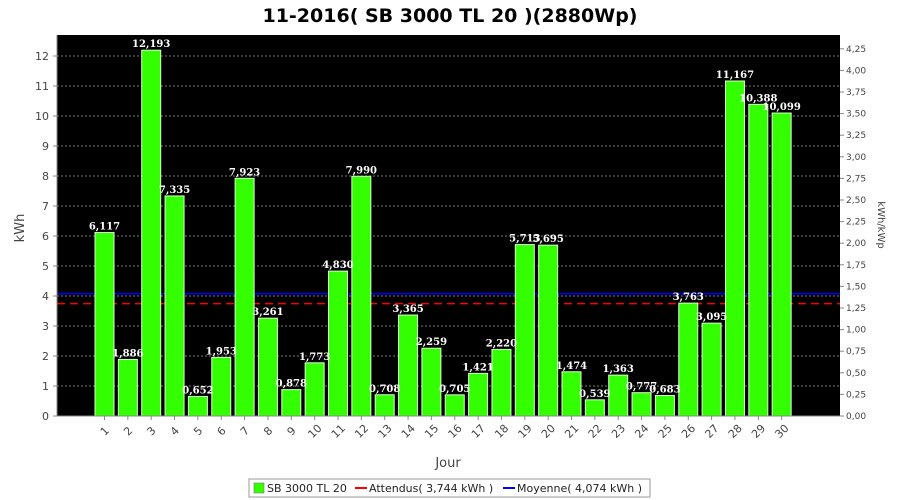 The image size is (900, 500). Describe the element at coordinates (501, 431) in the screenshot. I see `x-tick-label: 18` at that location.